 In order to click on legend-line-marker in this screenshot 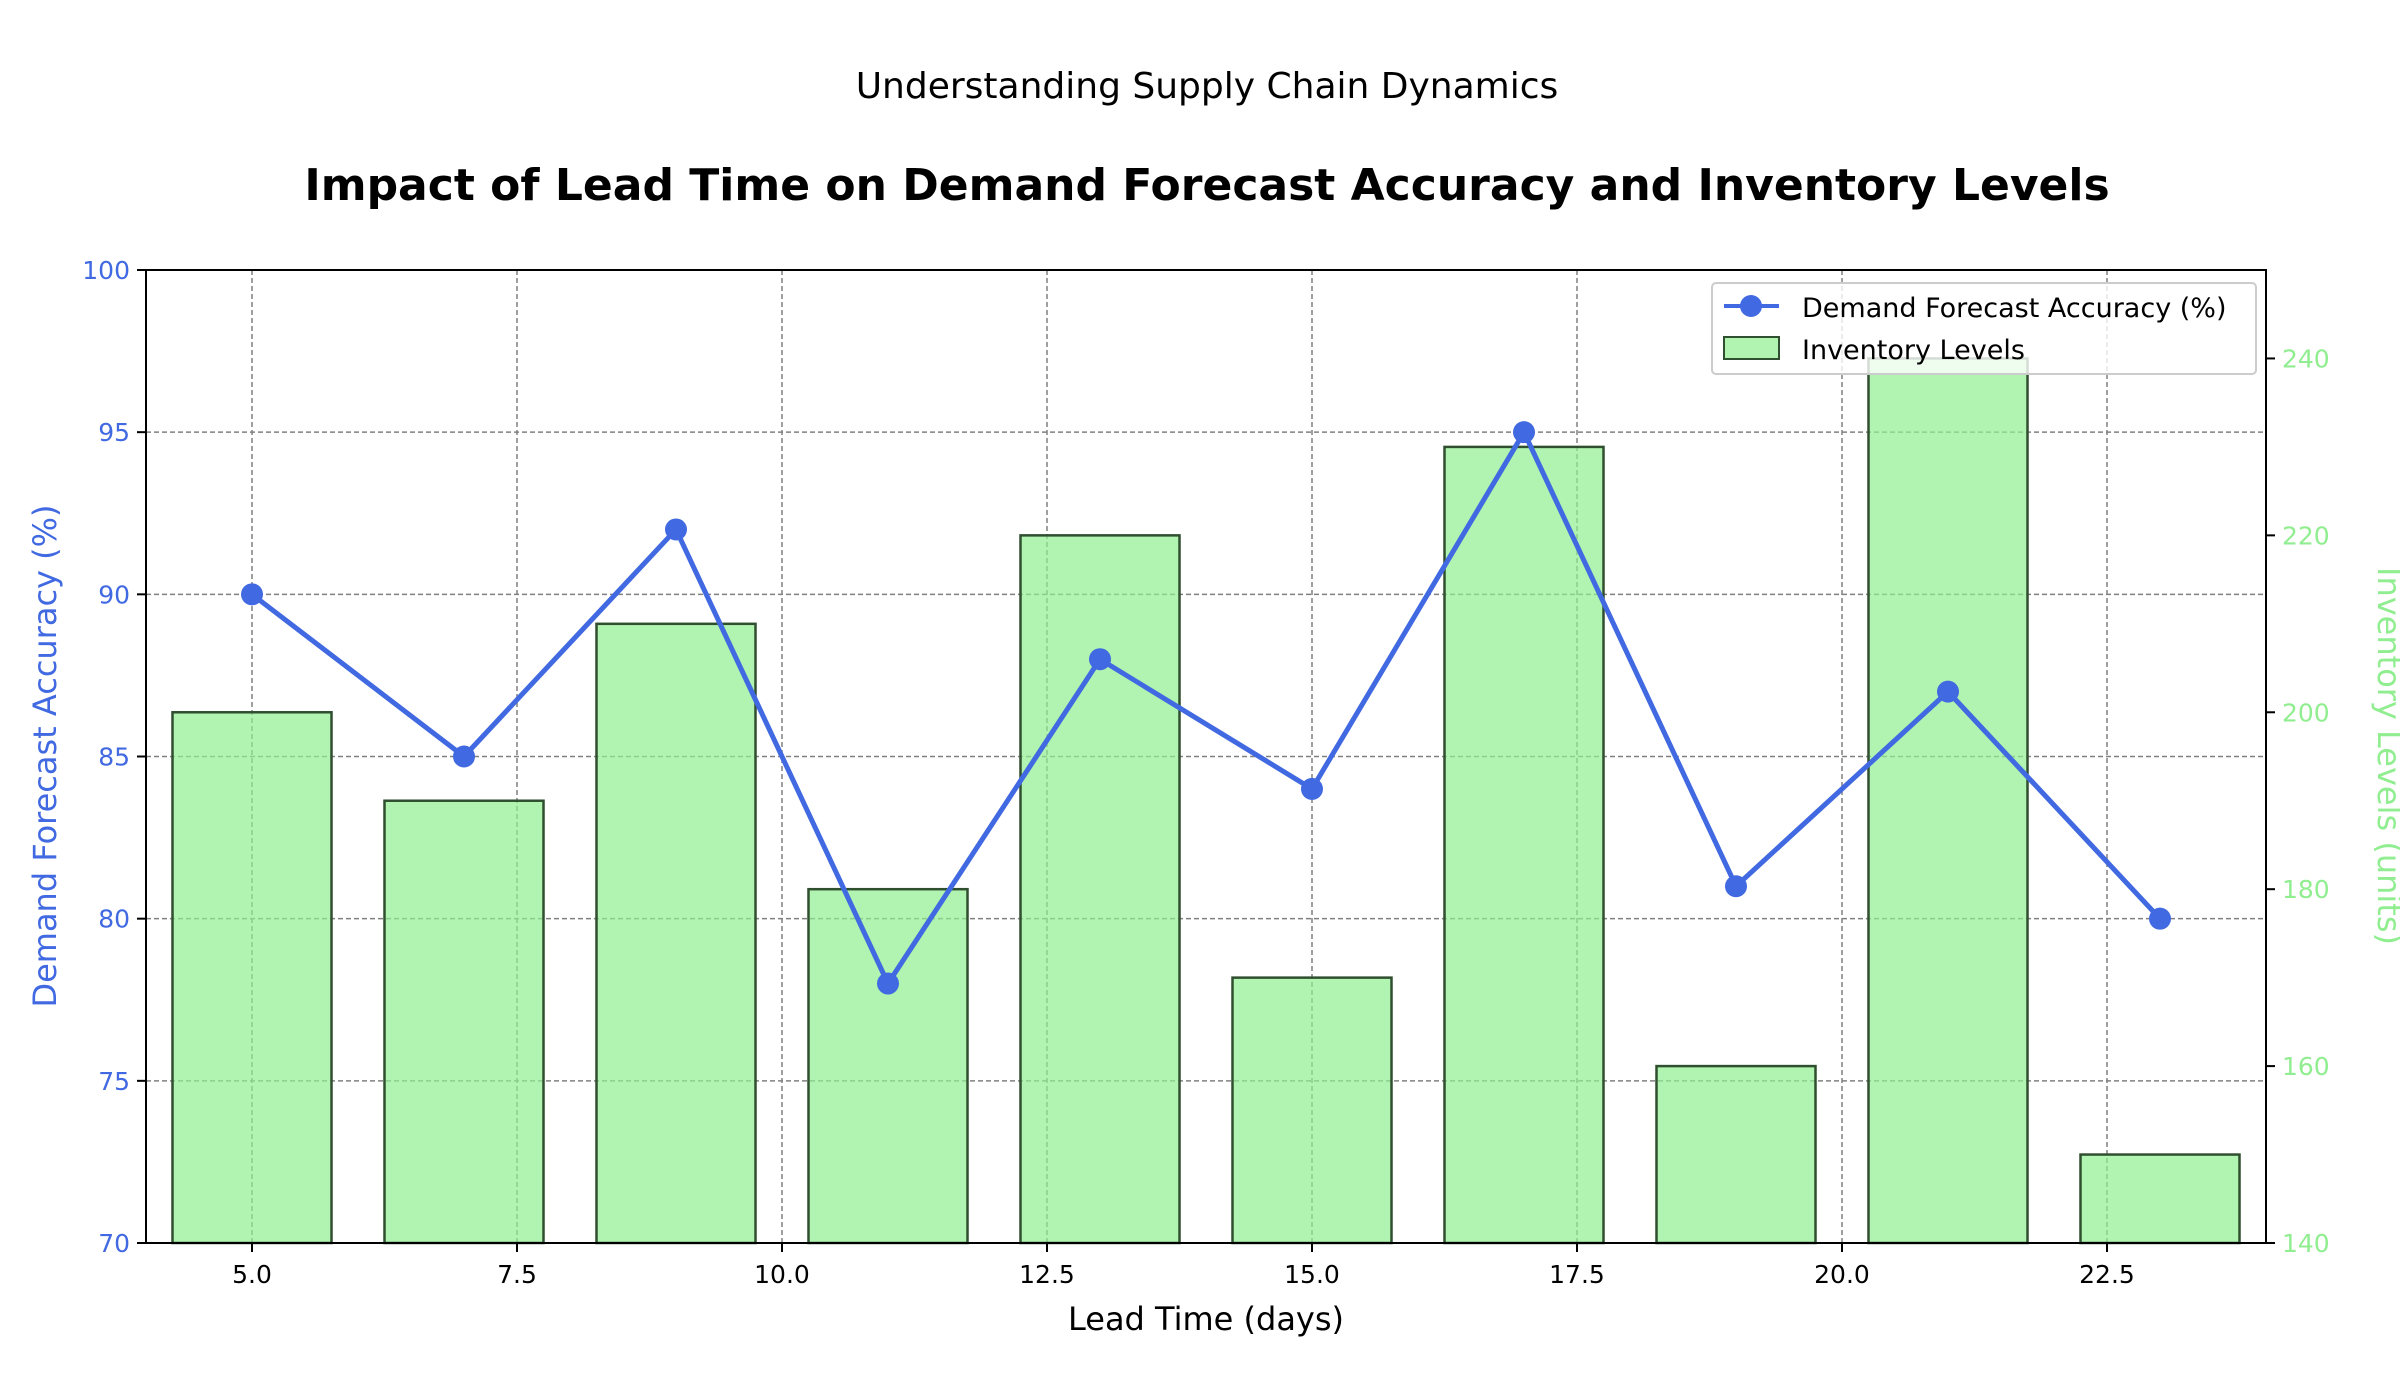, I will do `click(1751, 306)`.